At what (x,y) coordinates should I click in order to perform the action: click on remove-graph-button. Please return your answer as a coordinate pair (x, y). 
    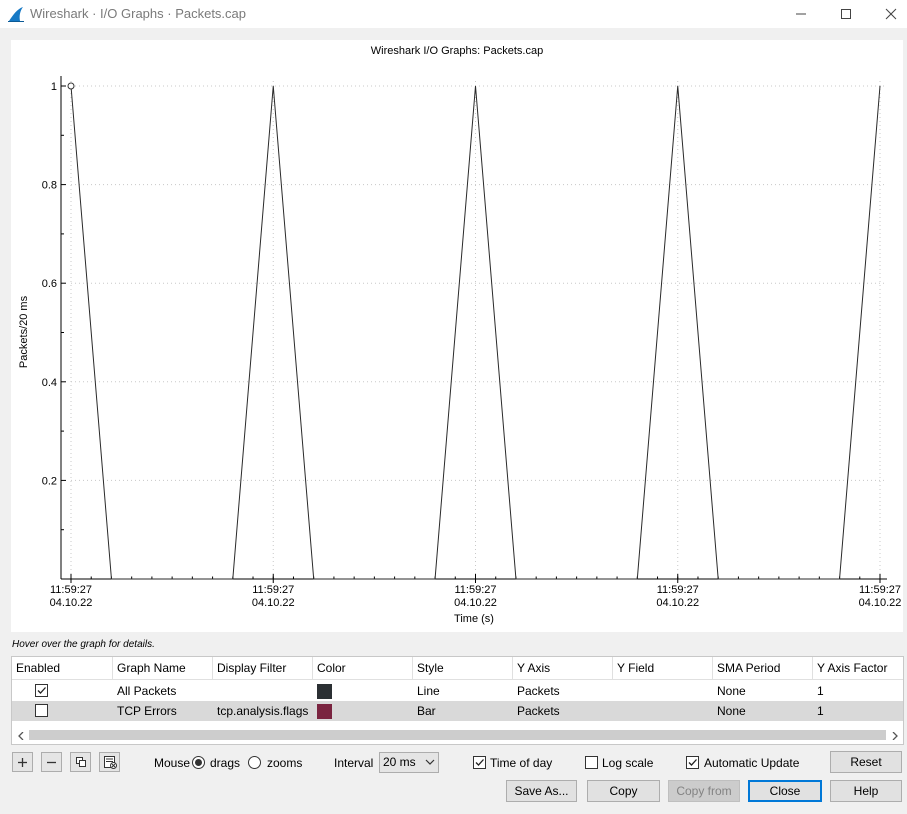
    Looking at the image, I should click on (51, 762).